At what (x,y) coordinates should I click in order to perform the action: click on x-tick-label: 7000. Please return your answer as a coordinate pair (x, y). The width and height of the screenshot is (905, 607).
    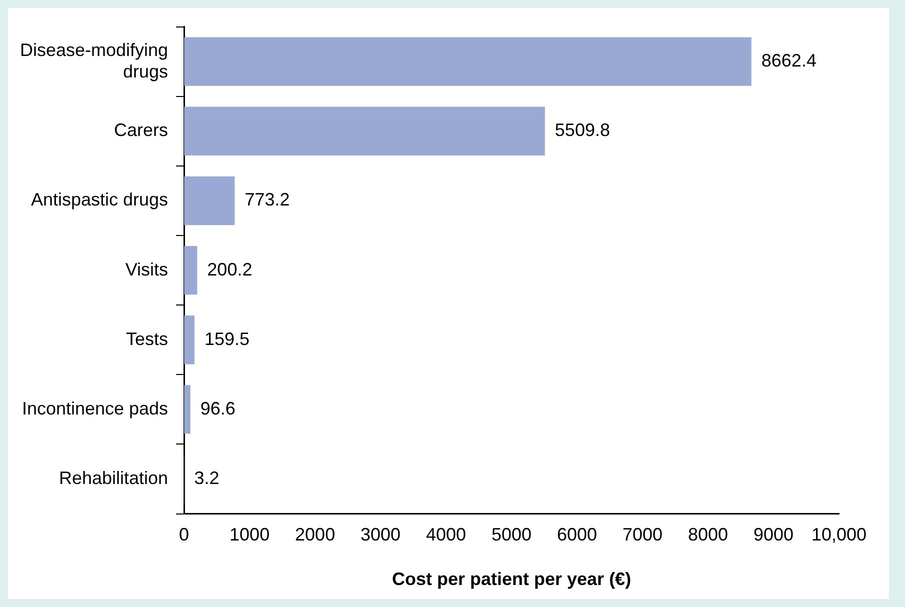
    Looking at the image, I should click on (642, 534).